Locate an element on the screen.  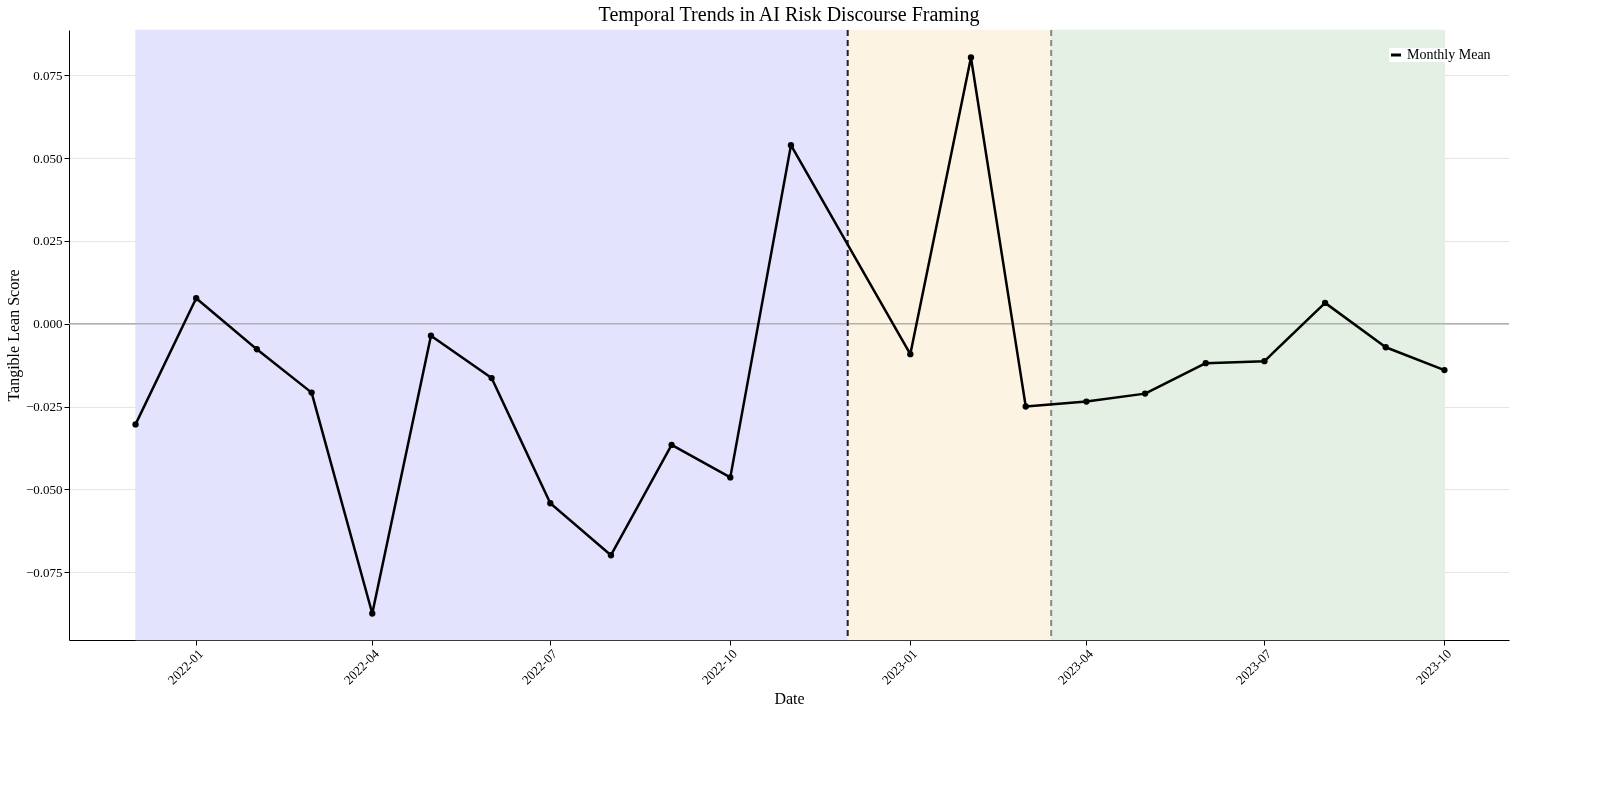
x-axis-title: Date is located at coordinates (789, 699).